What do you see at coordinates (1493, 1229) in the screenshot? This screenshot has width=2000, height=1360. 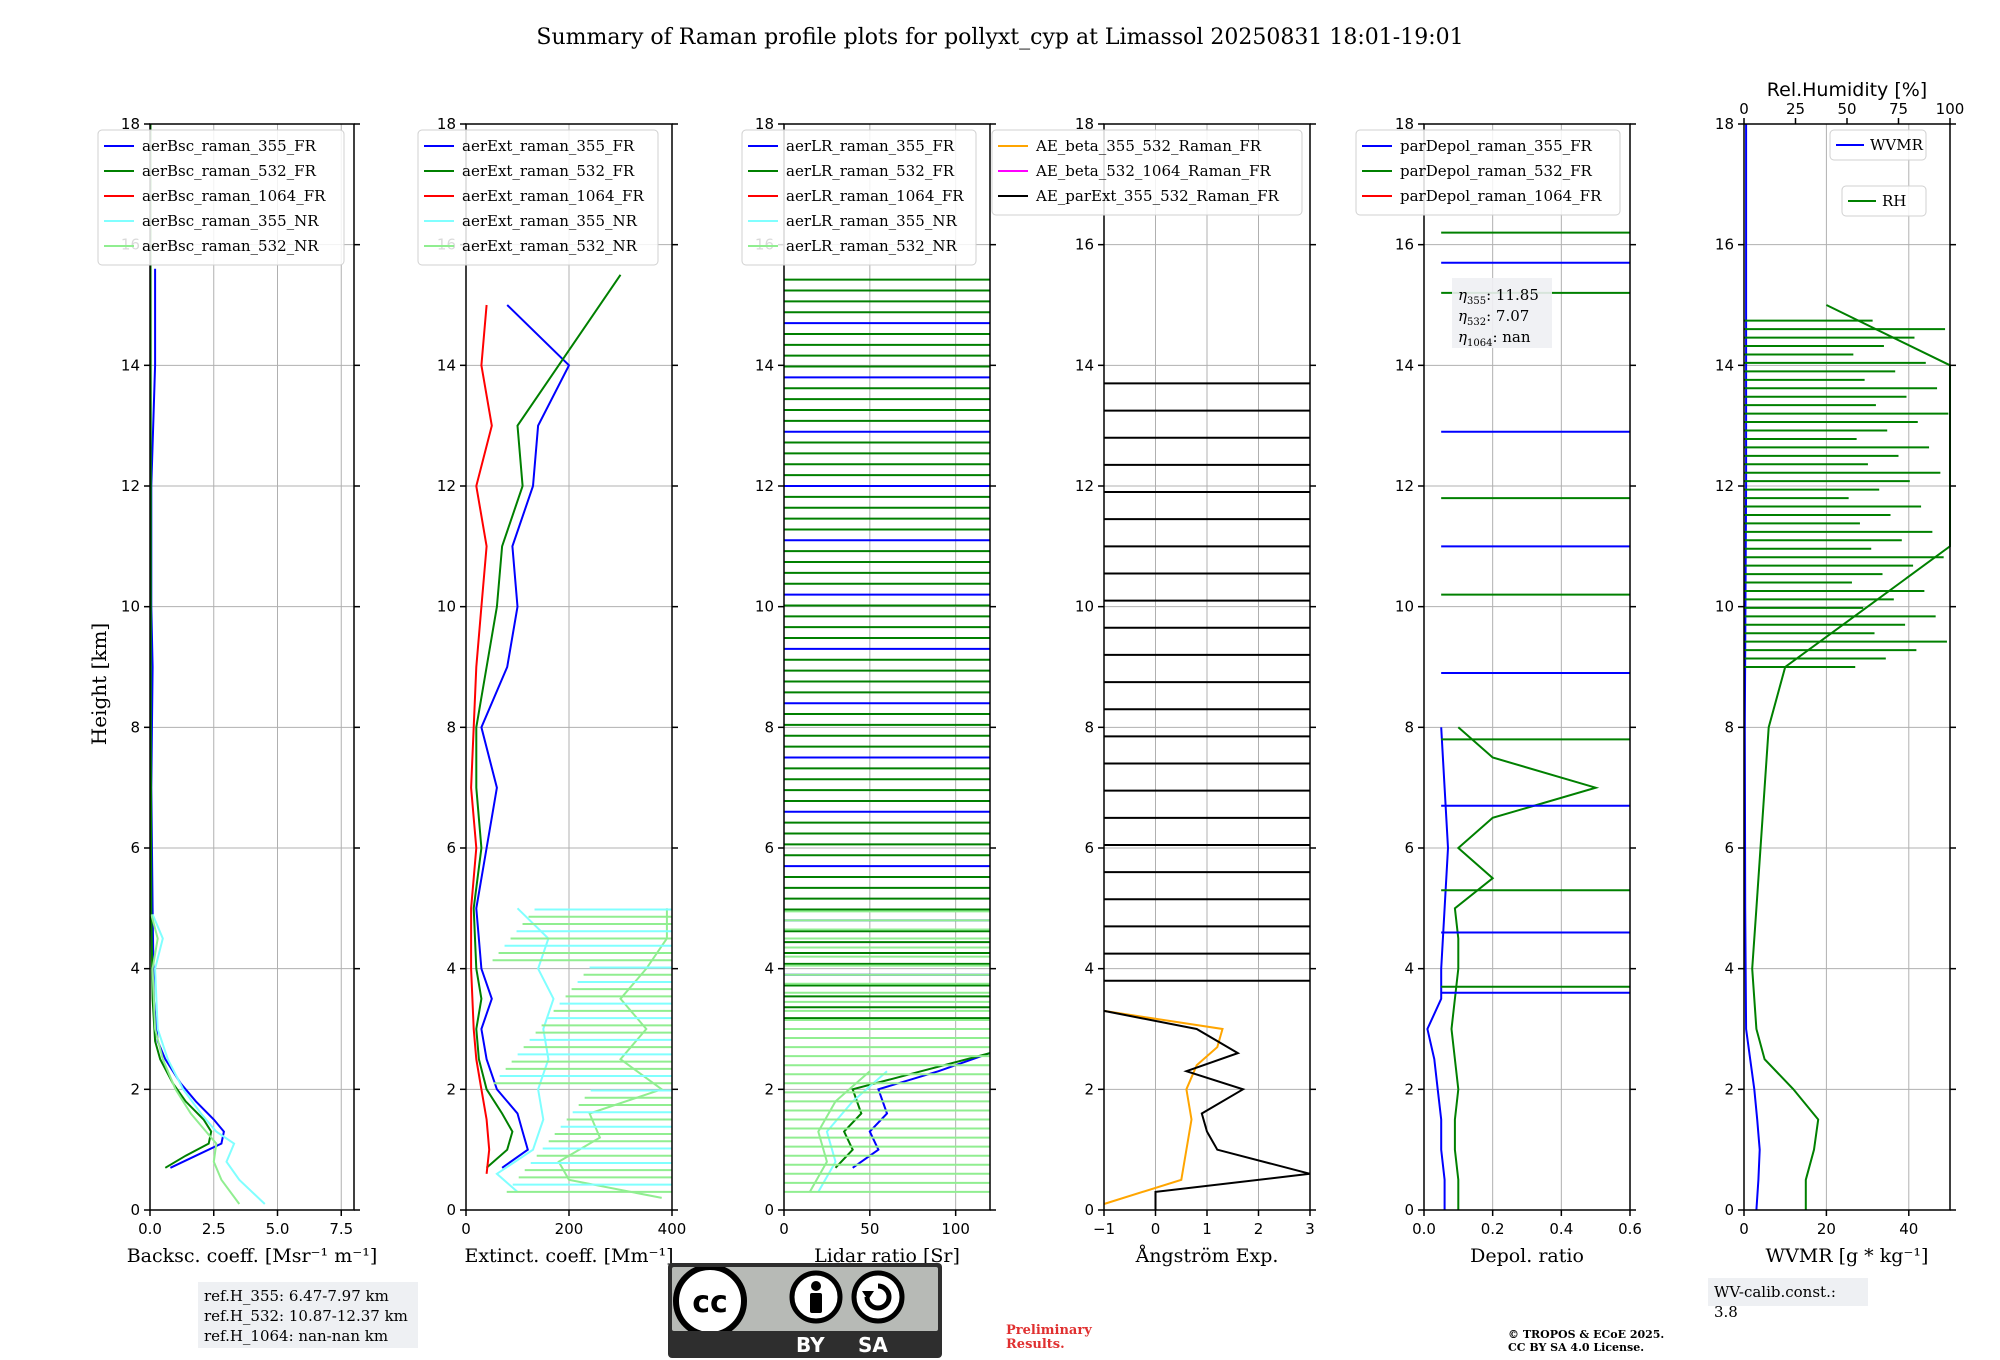 I see `x-tick-label: 0.2` at bounding box center [1493, 1229].